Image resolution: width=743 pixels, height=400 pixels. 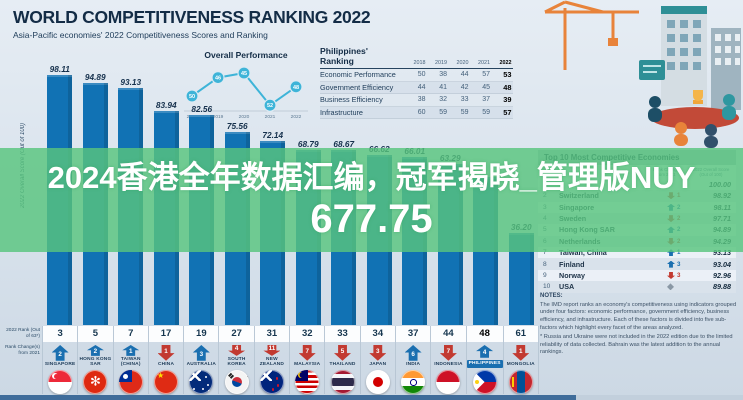 I want to click on rank-value: 34, so click(x=377, y=334).